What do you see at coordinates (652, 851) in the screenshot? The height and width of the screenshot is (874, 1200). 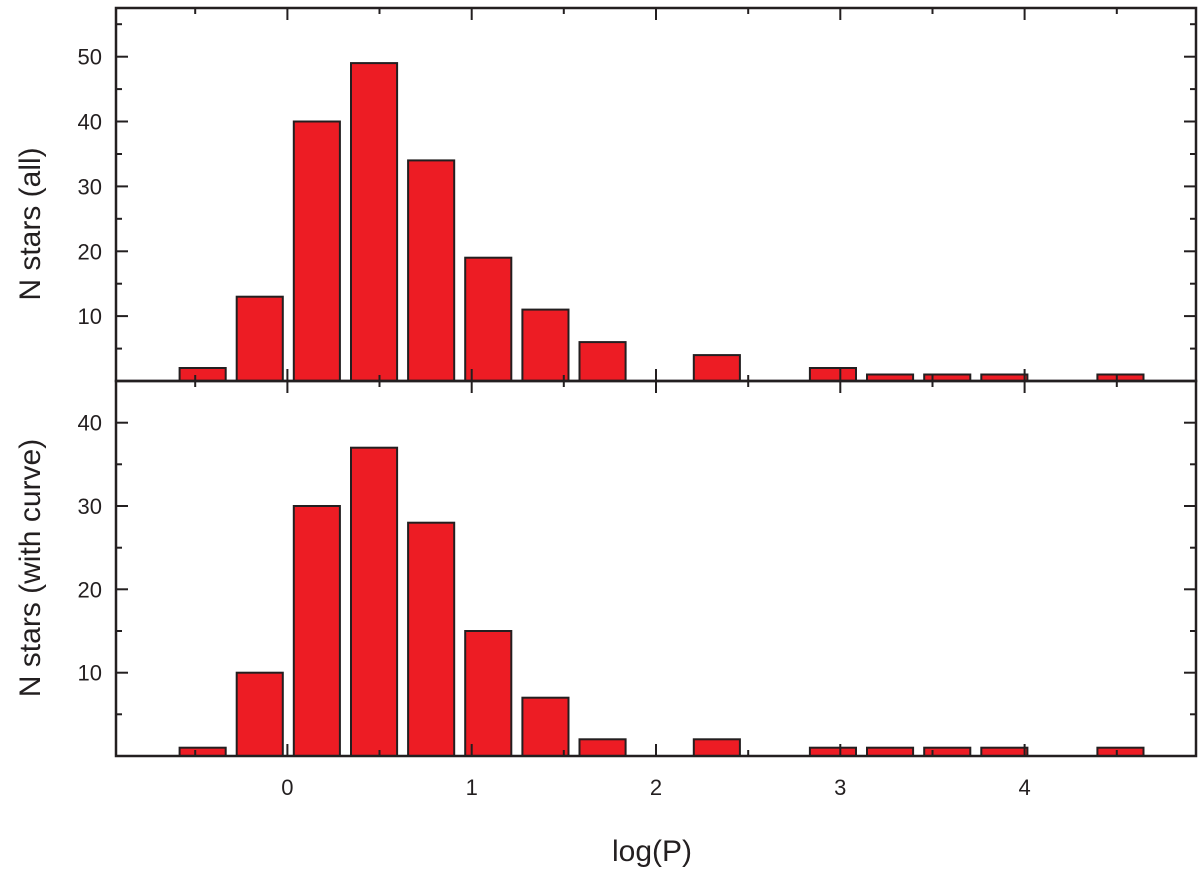 I see `x-axis-title: log(P)` at bounding box center [652, 851].